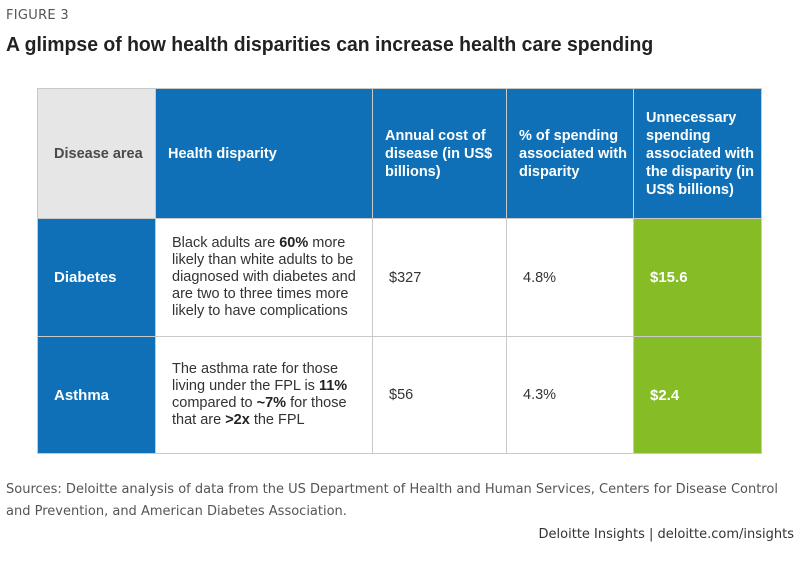 The width and height of the screenshot is (800, 561). What do you see at coordinates (271, 403) in the screenshot?
I see `disparity-highlight: ~7%` at bounding box center [271, 403].